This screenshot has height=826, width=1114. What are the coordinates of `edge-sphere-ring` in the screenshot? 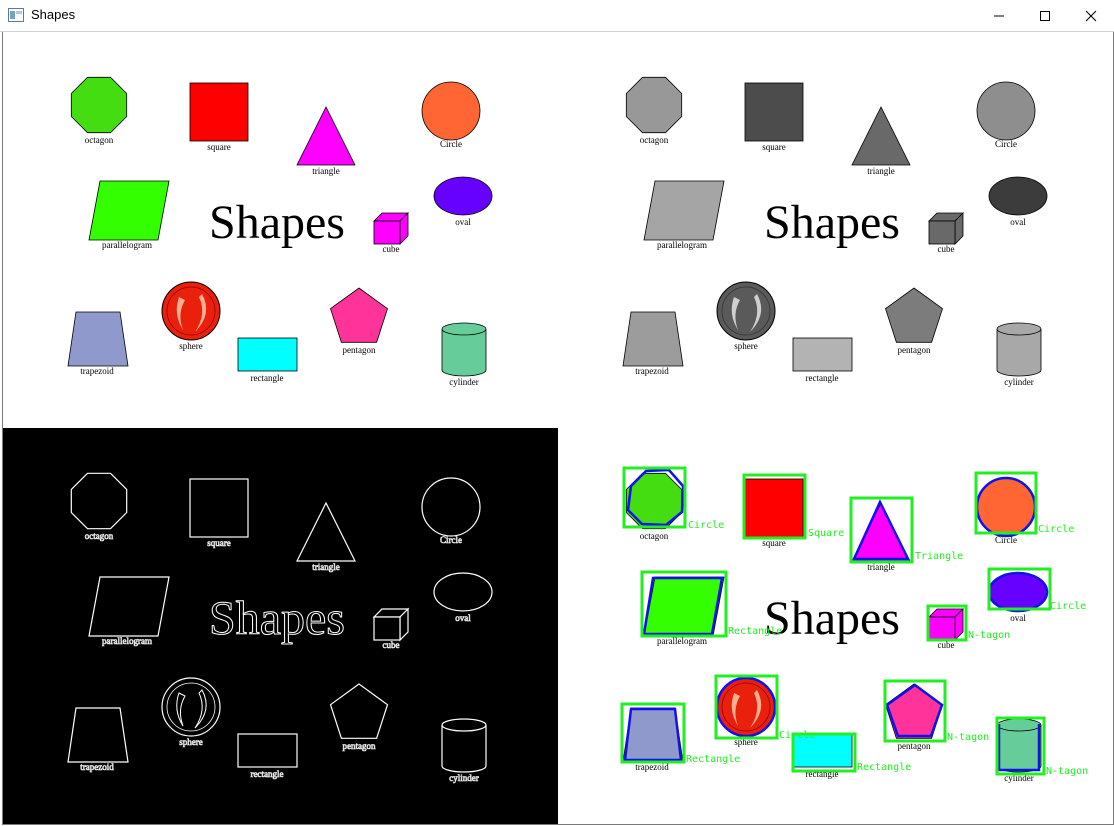 It's located at (191, 707).